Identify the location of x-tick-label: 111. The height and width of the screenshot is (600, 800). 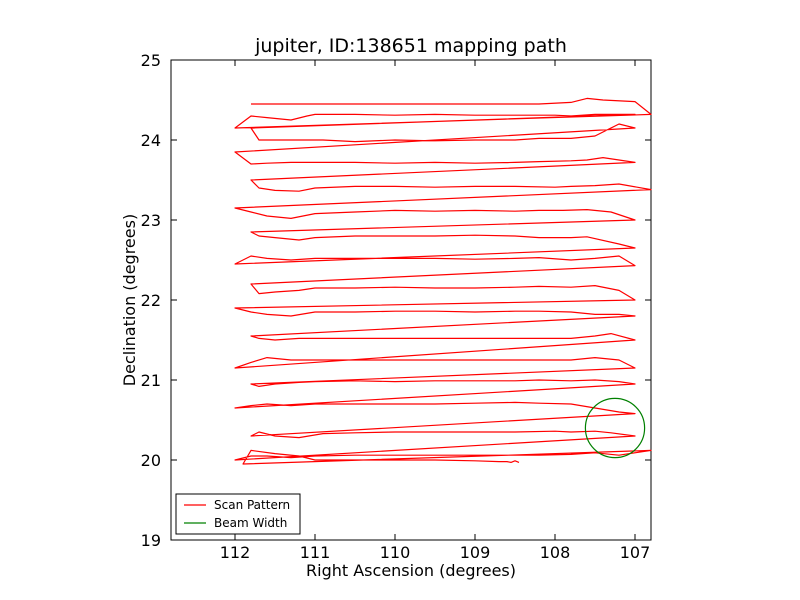
(315, 552).